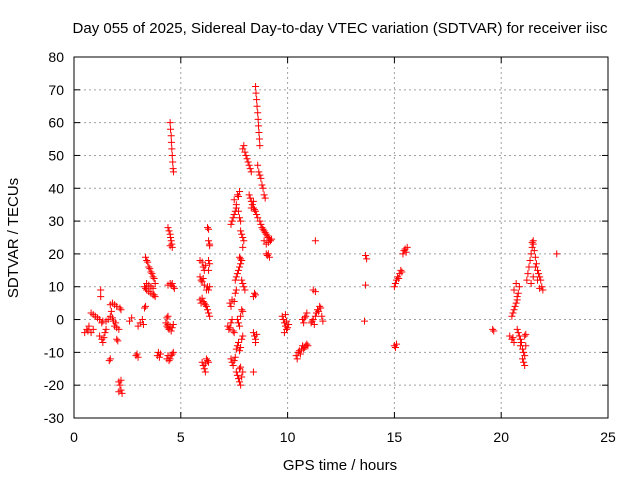 Image resolution: width=640 pixels, height=480 pixels. Describe the element at coordinates (56, 221) in the screenshot. I see `y-tick-label: 30` at that location.